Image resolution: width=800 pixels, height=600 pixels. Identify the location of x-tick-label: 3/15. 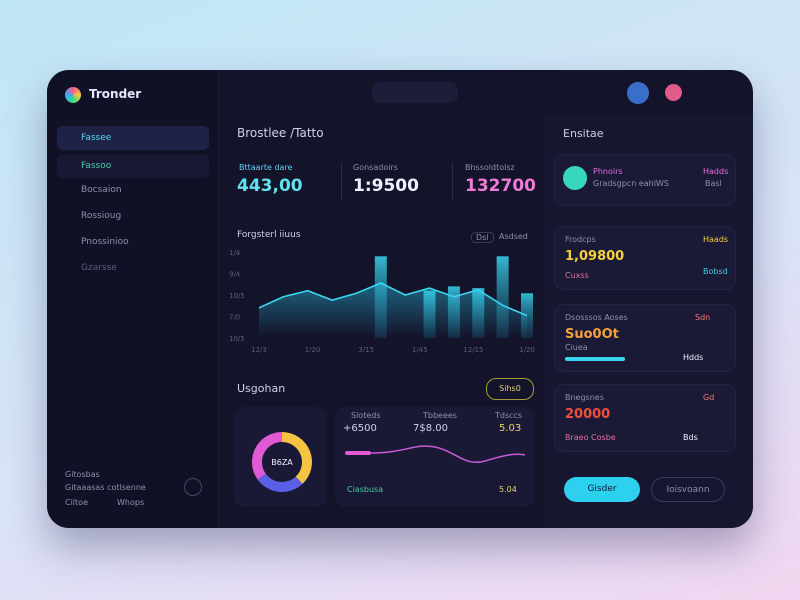
(366, 350).